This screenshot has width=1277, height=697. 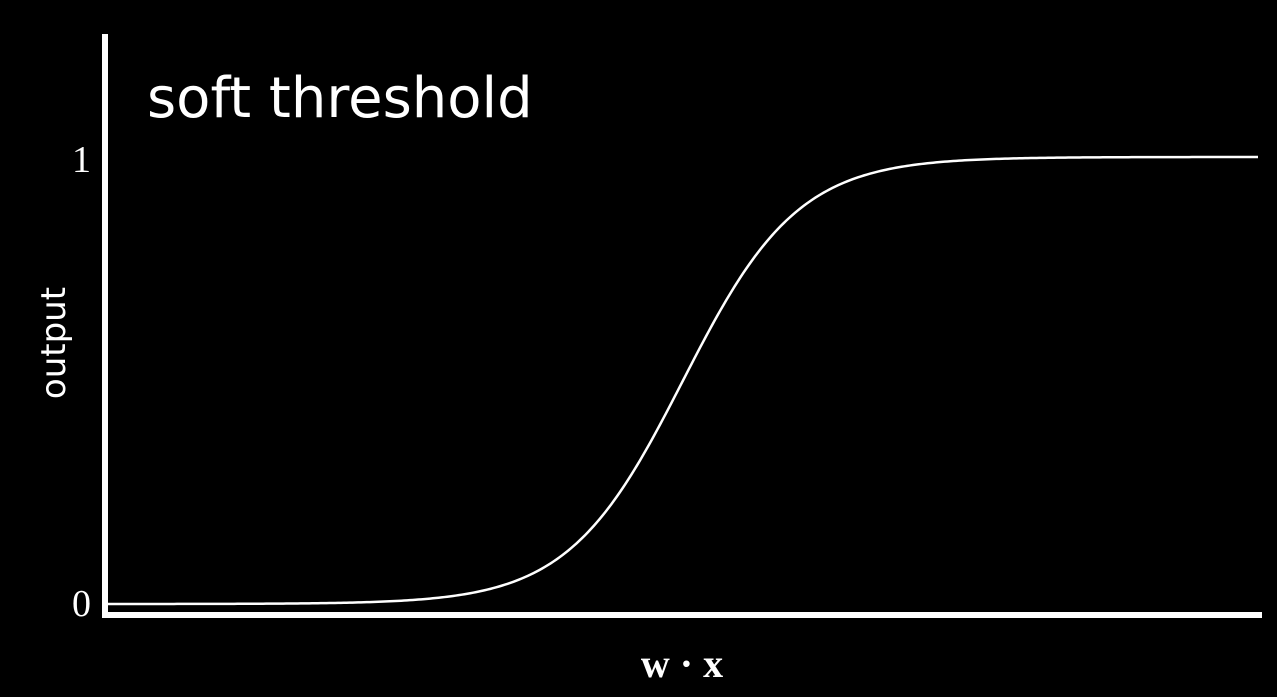 What do you see at coordinates (54, 343) in the screenshot?
I see `y-axis-label: output` at bounding box center [54, 343].